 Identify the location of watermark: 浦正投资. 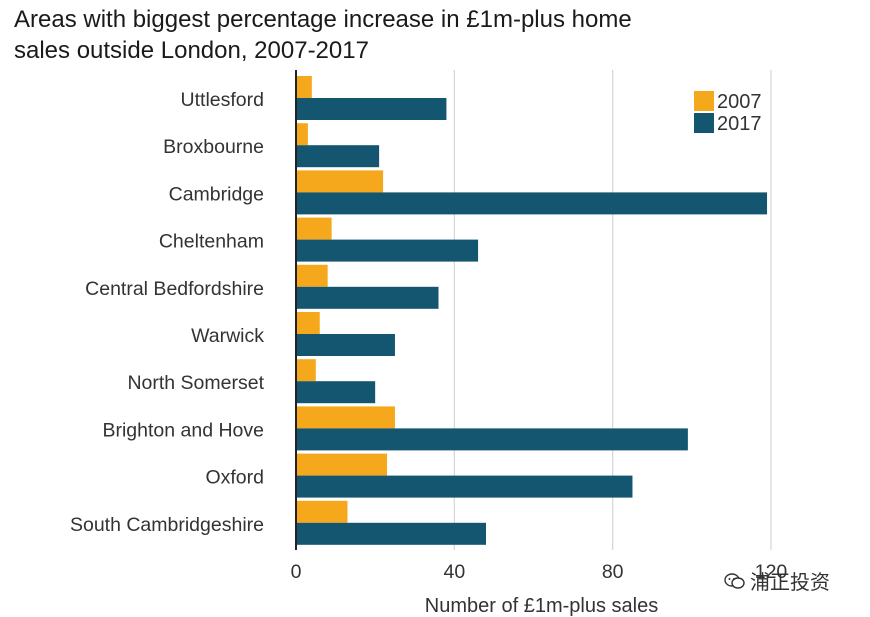
(777, 580).